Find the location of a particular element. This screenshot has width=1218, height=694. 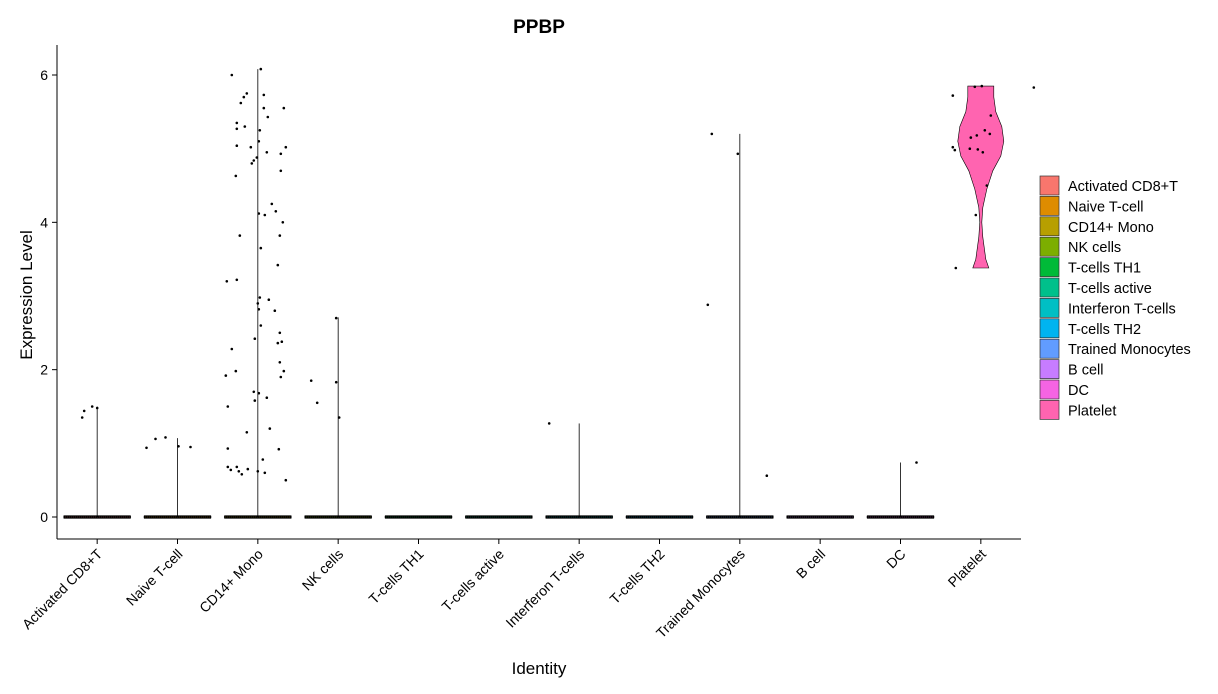

y-tick-label: 2 is located at coordinates (44, 370).